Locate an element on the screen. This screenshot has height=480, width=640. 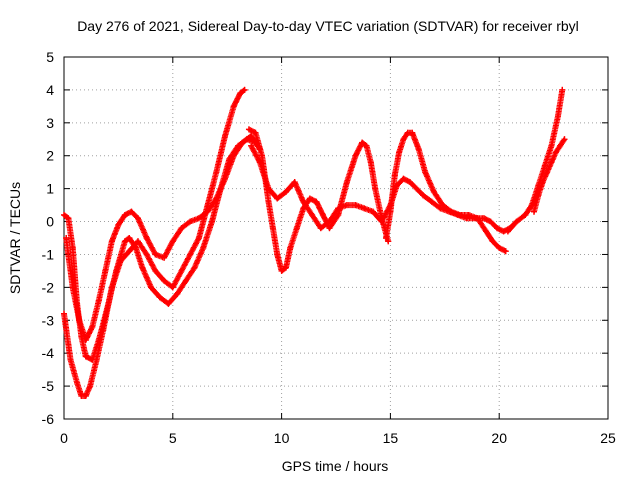
y-tick-label: 2 is located at coordinates (50, 156).